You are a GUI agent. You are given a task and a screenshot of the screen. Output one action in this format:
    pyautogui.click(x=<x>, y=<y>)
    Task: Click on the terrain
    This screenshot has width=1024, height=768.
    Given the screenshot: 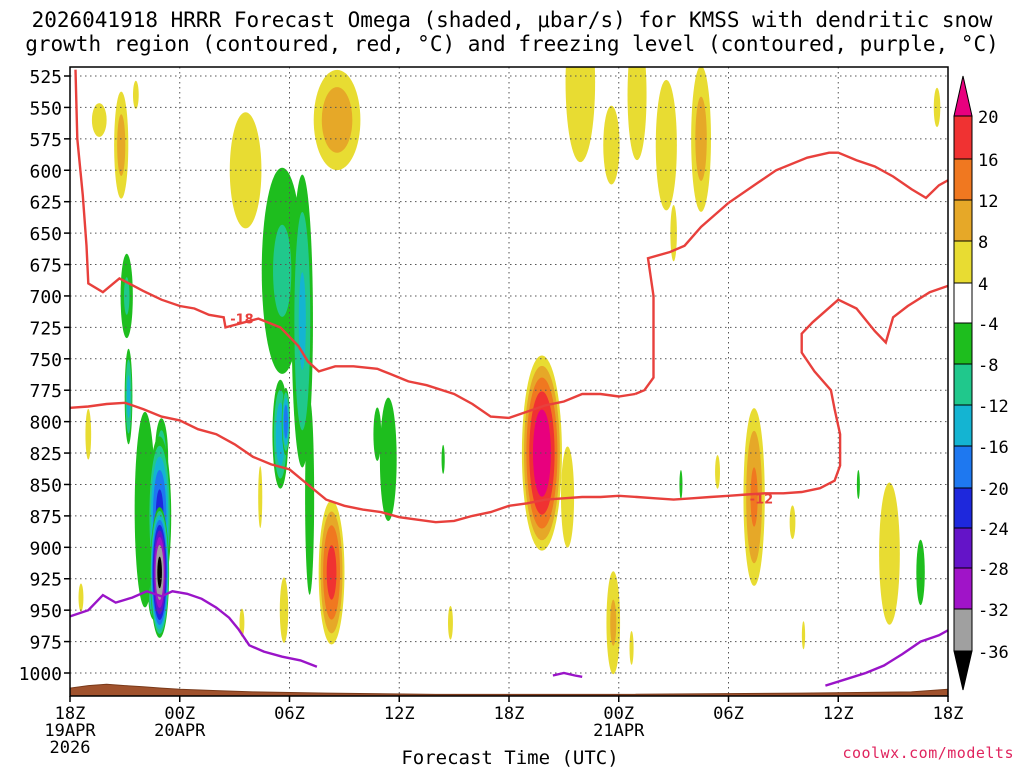 What is the action you would take?
    pyautogui.click(x=509, y=689)
    